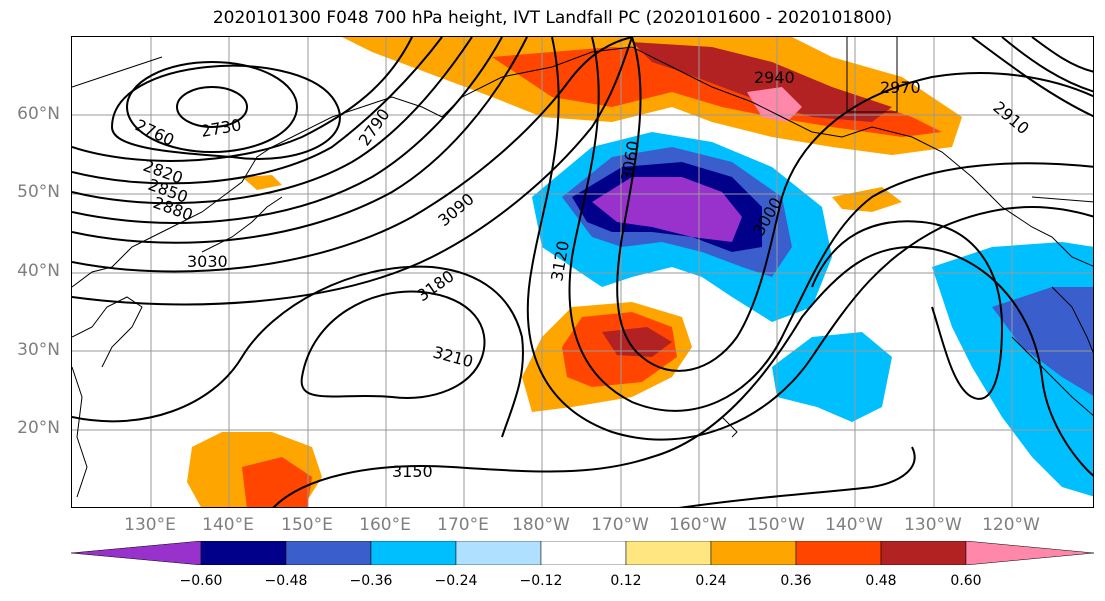  I want to click on contour-label-3150: 3150, so click(412, 471).